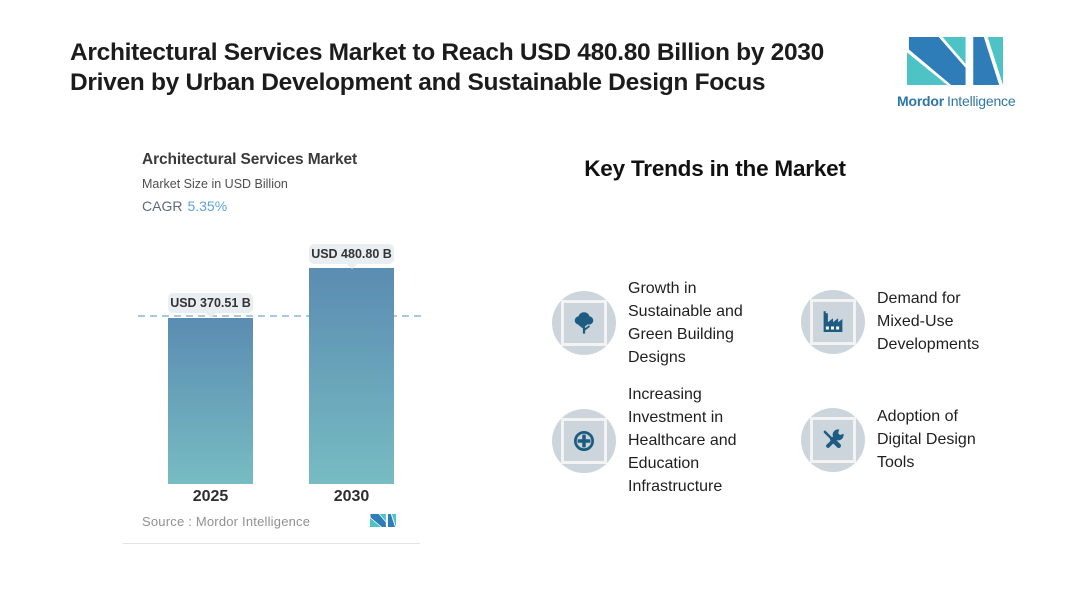  I want to click on factory-icon, so click(833, 321).